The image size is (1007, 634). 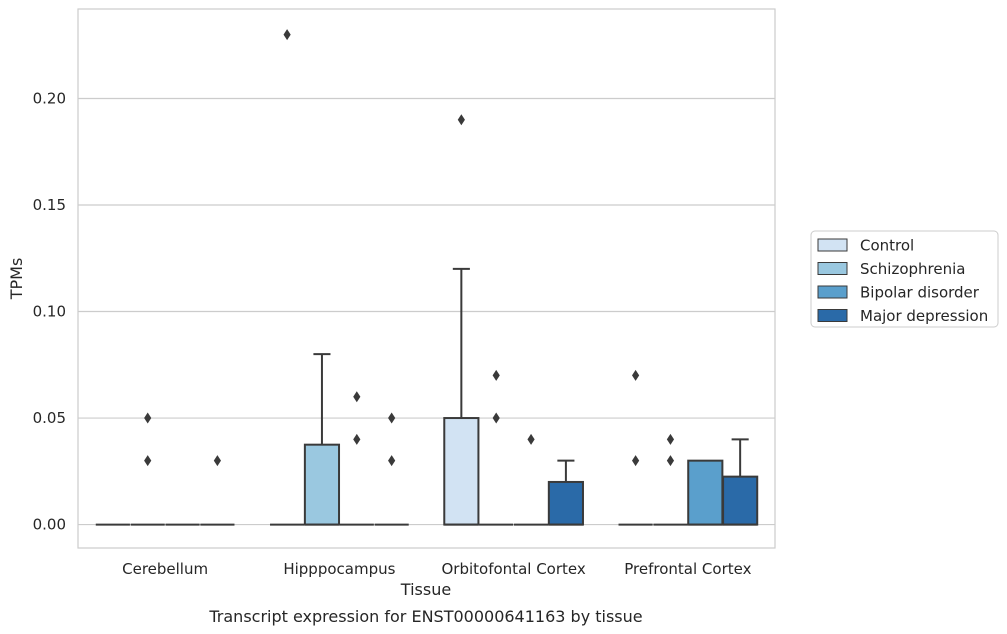 I want to click on x-tick-label: Orbitofontal Cortex, so click(x=514, y=569).